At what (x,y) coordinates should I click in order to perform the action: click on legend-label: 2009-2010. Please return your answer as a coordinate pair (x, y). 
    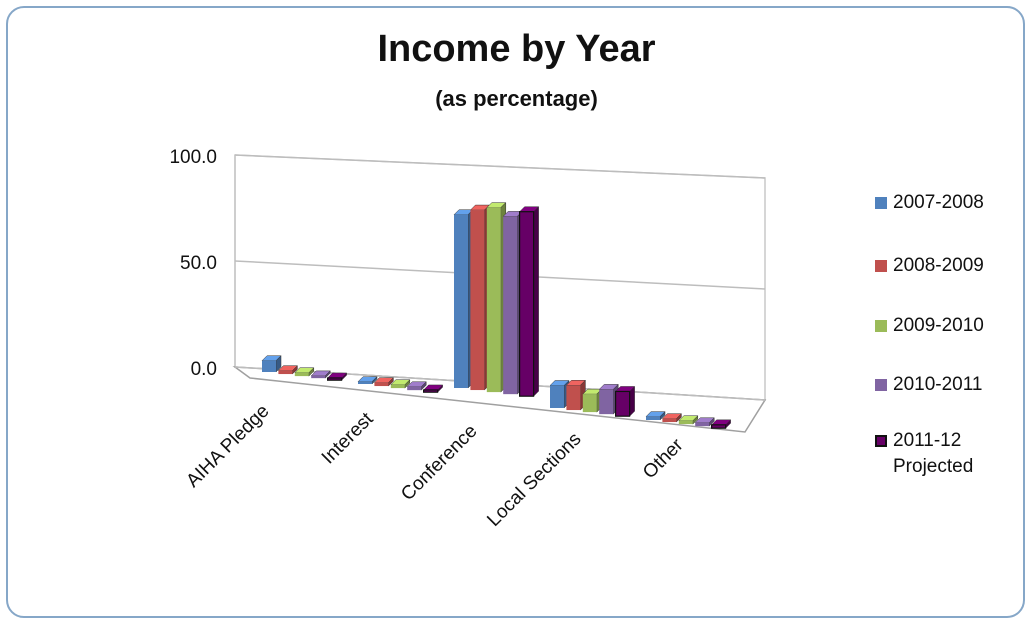
    Looking at the image, I should click on (938, 325).